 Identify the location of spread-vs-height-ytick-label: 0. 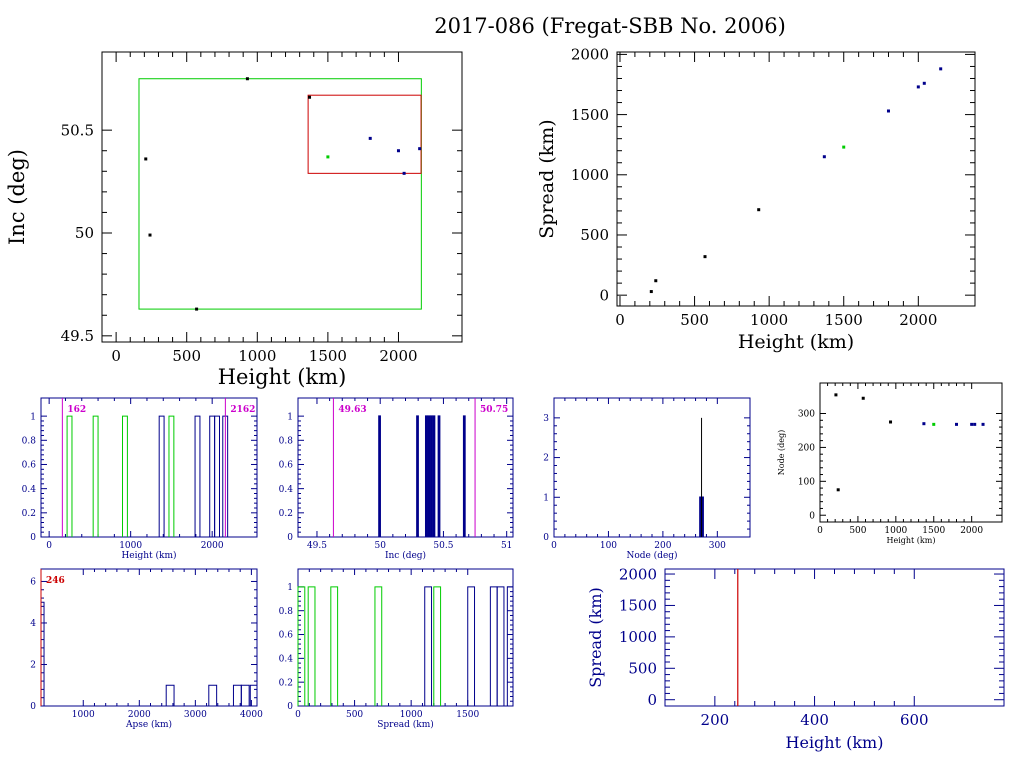
(604, 295).